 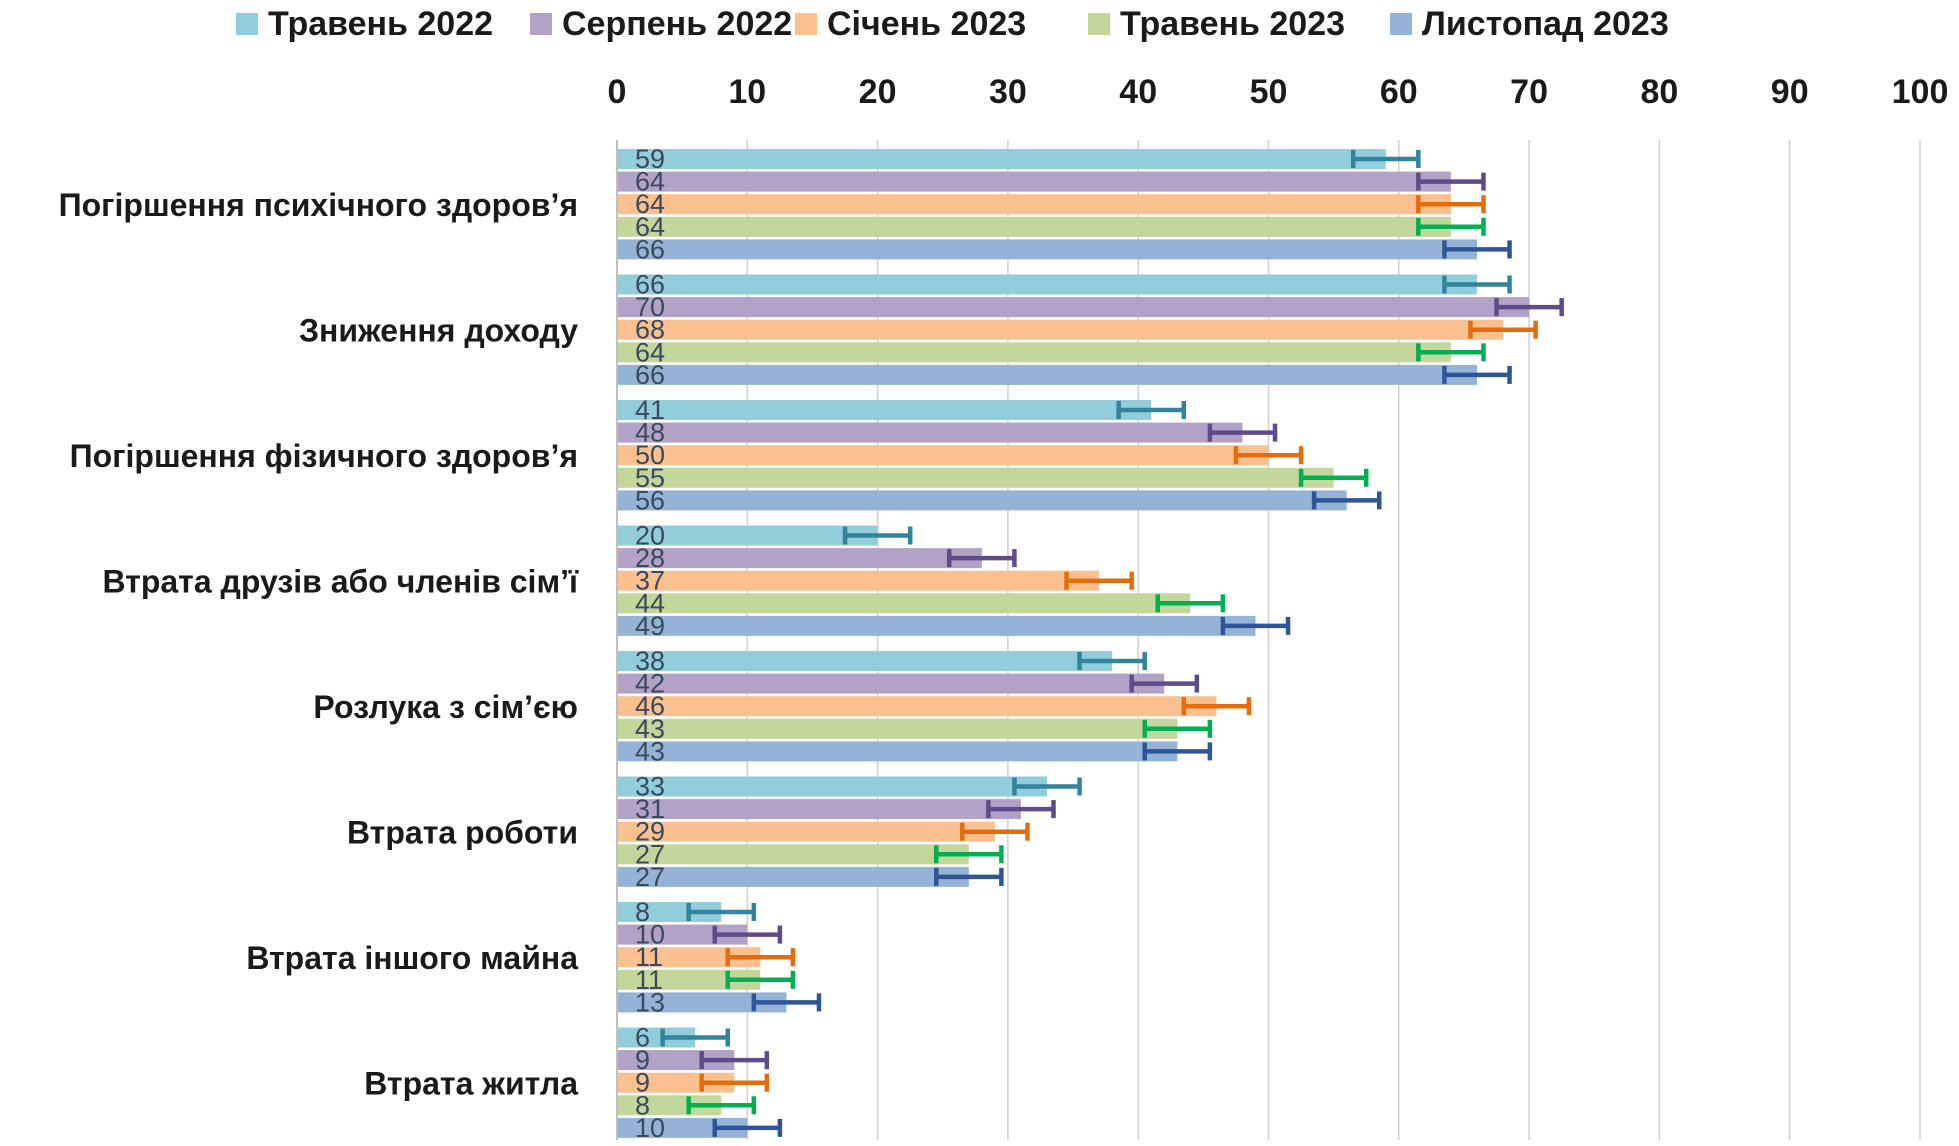 What do you see at coordinates (471, 1084) in the screenshot?
I see `category-label: Втрата житла` at bounding box center [471, 1084].